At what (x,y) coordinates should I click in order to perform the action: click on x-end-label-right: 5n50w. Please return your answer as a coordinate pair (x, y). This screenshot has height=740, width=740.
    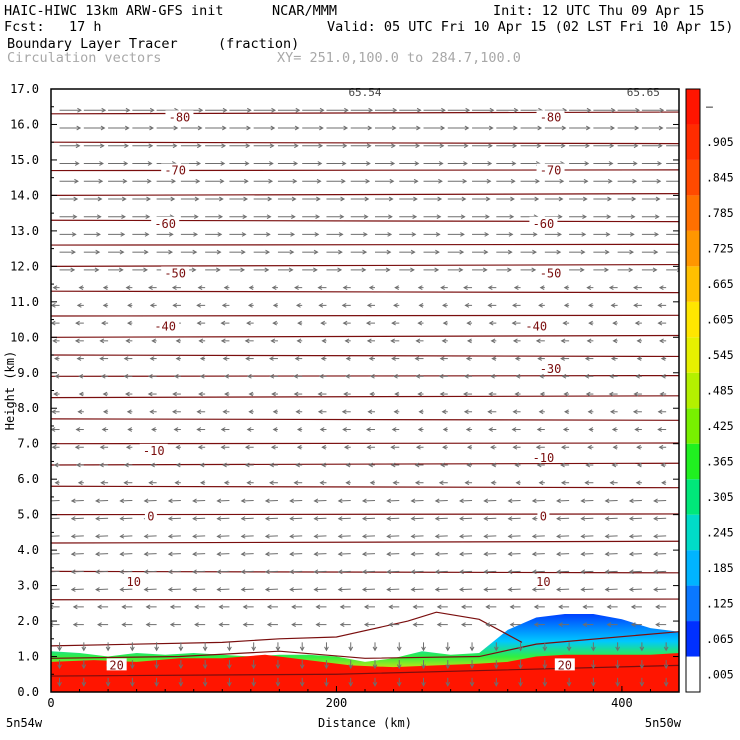
    Looking at the image, I should click on (663, 723).